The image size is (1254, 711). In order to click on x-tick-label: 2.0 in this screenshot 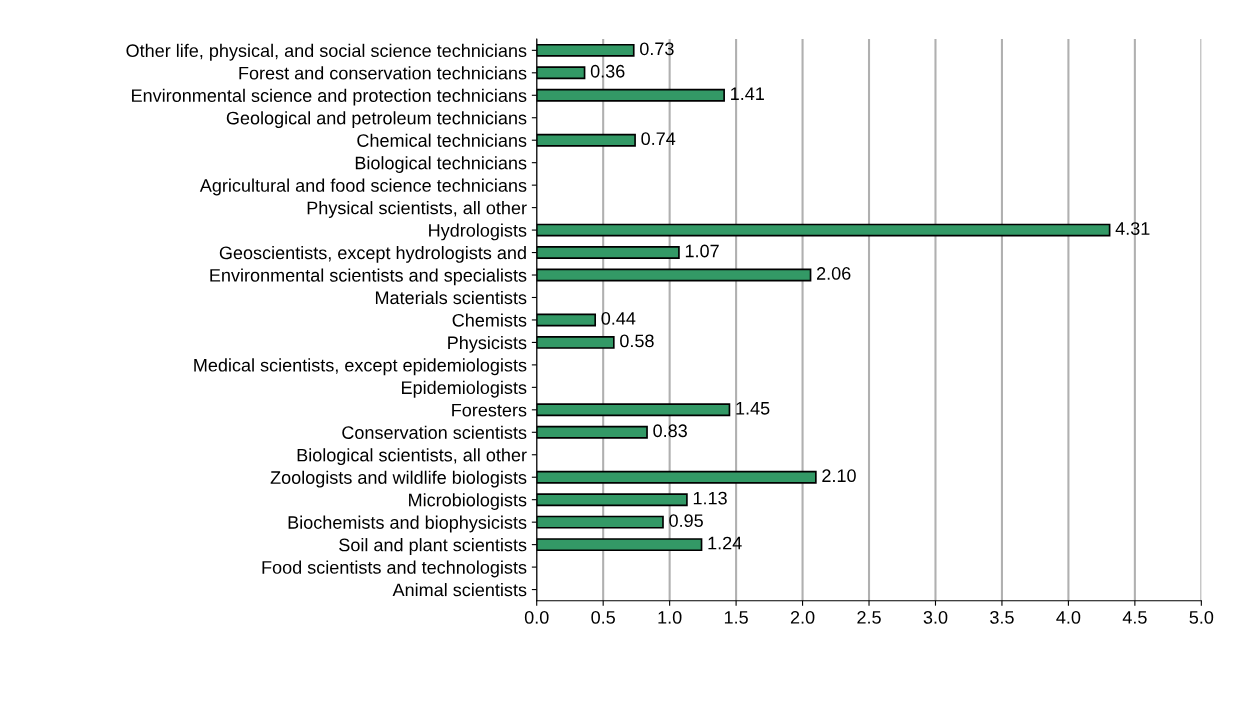, I will do `click(802, 617)`.